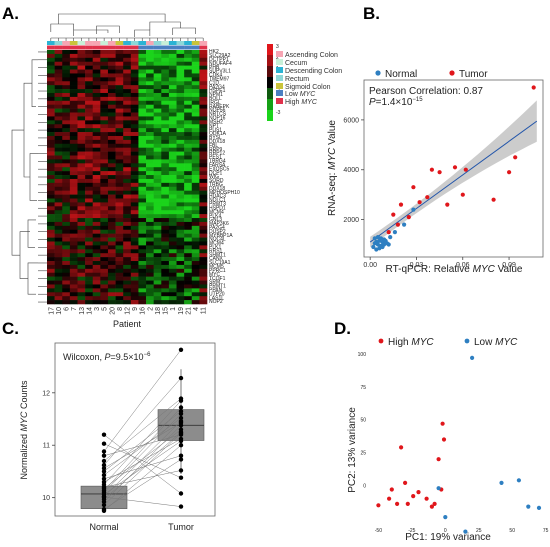  What do you see at coordinates (143, 311) in the screenshot?
I see `patient-label: 16` at bounding box center [143, 311].